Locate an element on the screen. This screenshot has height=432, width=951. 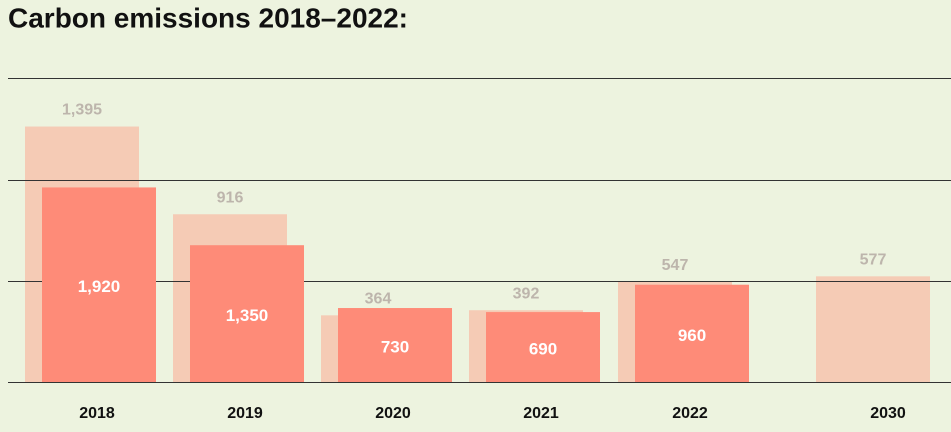
x-tick-label: 2019 is located at coordinates (245, 413).